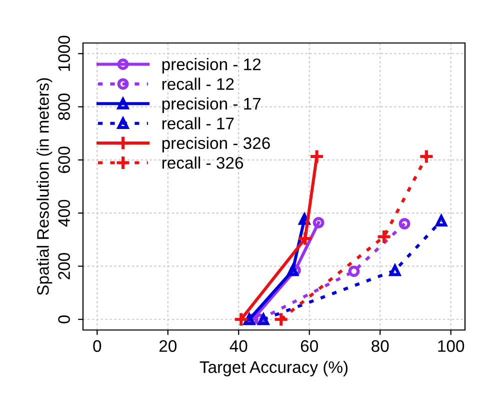  Describe the element at coordinates (211, 66) in the screenshot. I see `legend-label: precision - 12` at that location.